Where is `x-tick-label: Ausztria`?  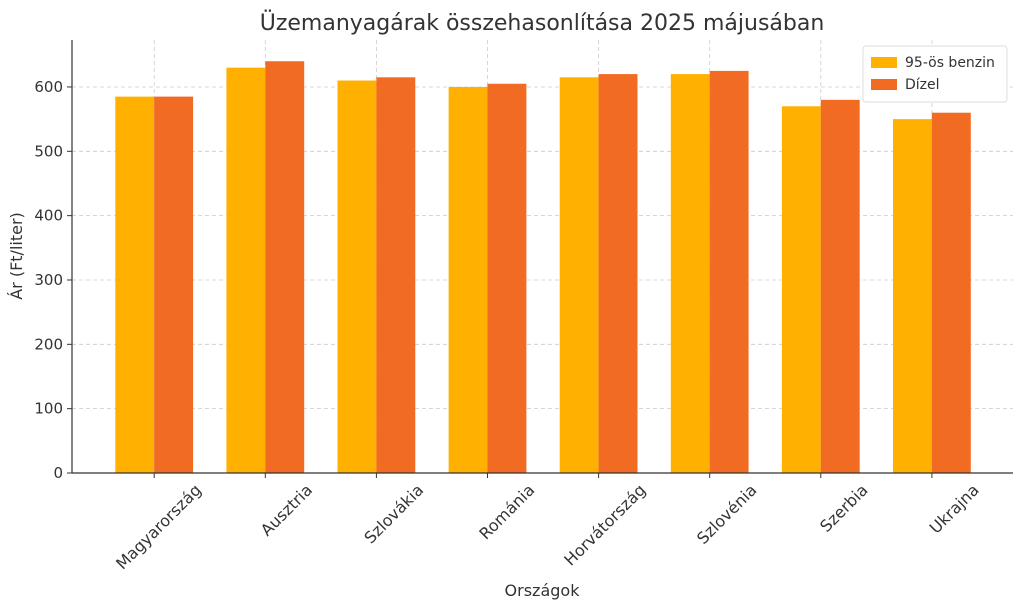 x-tick-label: Ausztria is located at coordinates (286, 509).